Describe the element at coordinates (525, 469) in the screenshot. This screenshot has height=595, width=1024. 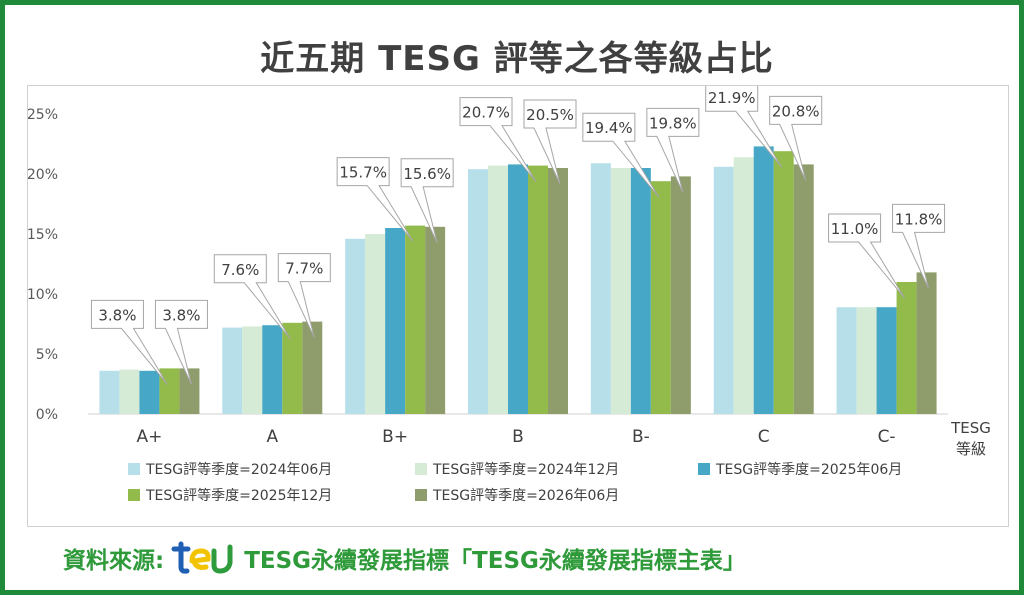
I see `legend-label: TESG評等季度=2024年12月` at that location.